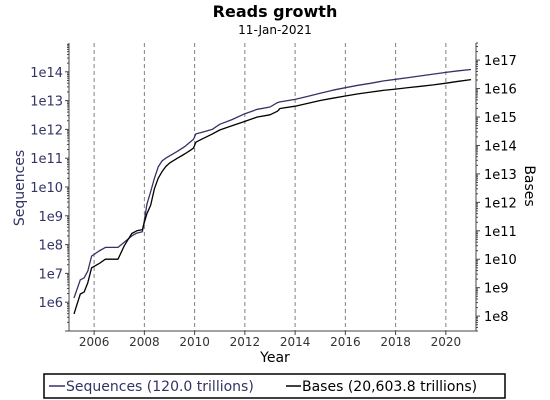 The width and height of the screenshot is (550, 400). I want to click on right-tick-label: 1e9, so click(496, 289).